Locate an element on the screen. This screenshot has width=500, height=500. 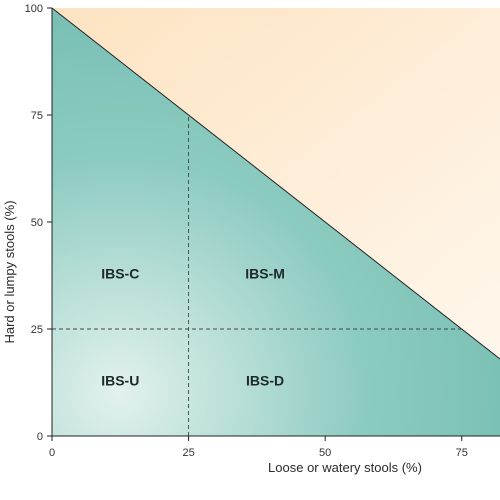
region-label-ibs-d: IBS-D is located at coordinates (265, 380).